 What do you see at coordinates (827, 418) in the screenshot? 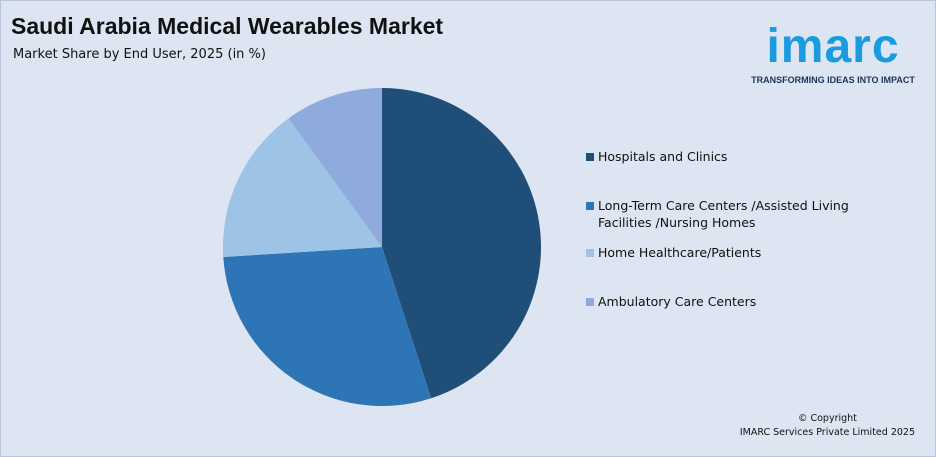
I see `copyright-line: © Copyright` at bounding box center [827, 418].